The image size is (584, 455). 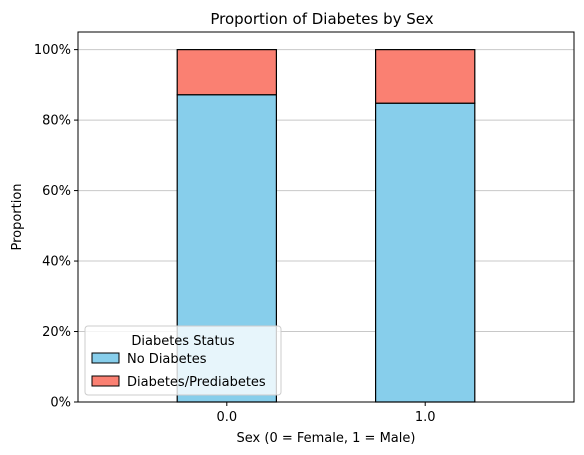 I want to click on y-tick-label-4: 80%, so click(x=56, y=121).